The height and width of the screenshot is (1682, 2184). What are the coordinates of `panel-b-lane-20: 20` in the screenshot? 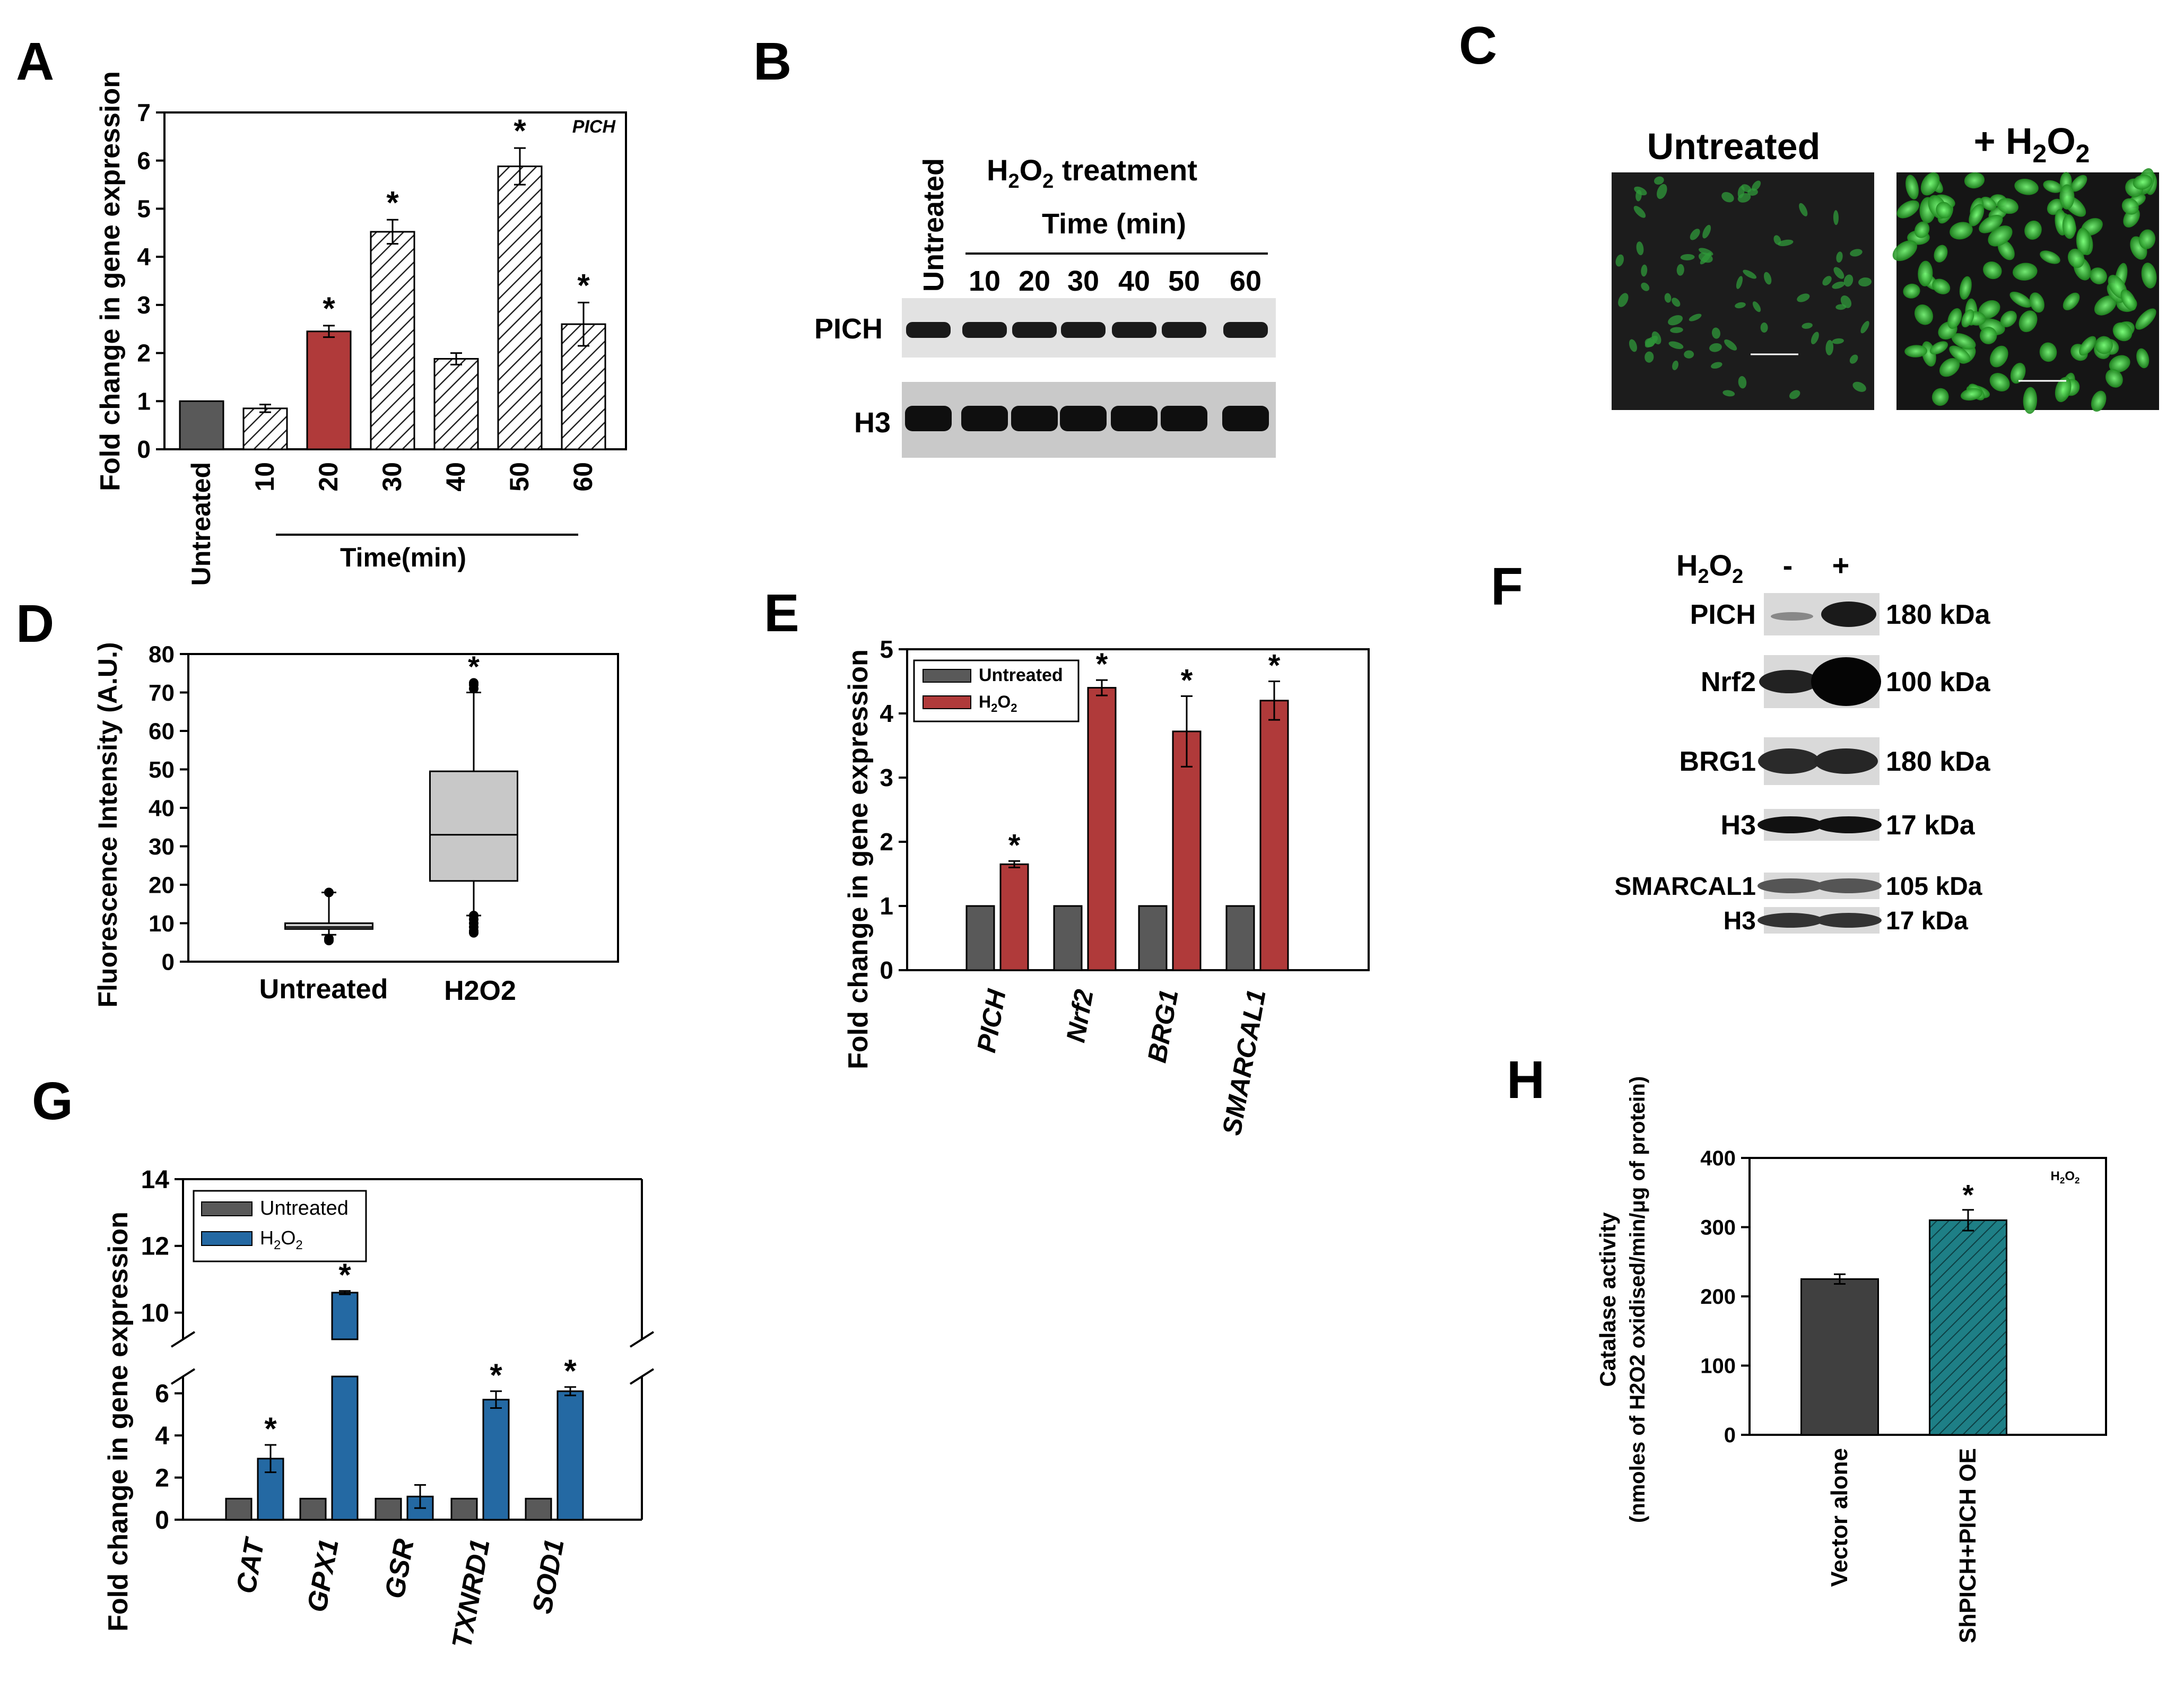 It's located at (1034, 281).